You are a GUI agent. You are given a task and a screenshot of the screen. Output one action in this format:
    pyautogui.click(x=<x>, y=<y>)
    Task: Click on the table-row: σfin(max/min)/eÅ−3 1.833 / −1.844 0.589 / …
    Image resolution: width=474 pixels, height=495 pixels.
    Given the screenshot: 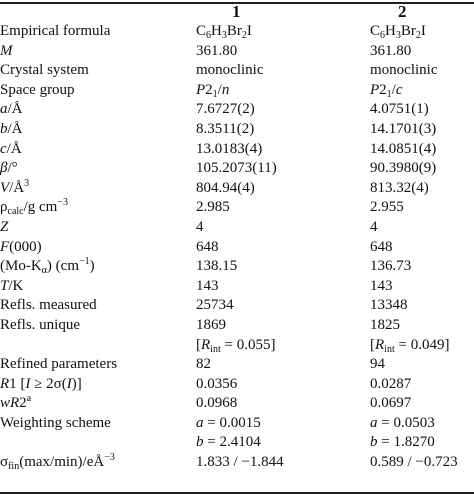 What is the action you would take?
    pyautogui.click(x=237, y=463)
    